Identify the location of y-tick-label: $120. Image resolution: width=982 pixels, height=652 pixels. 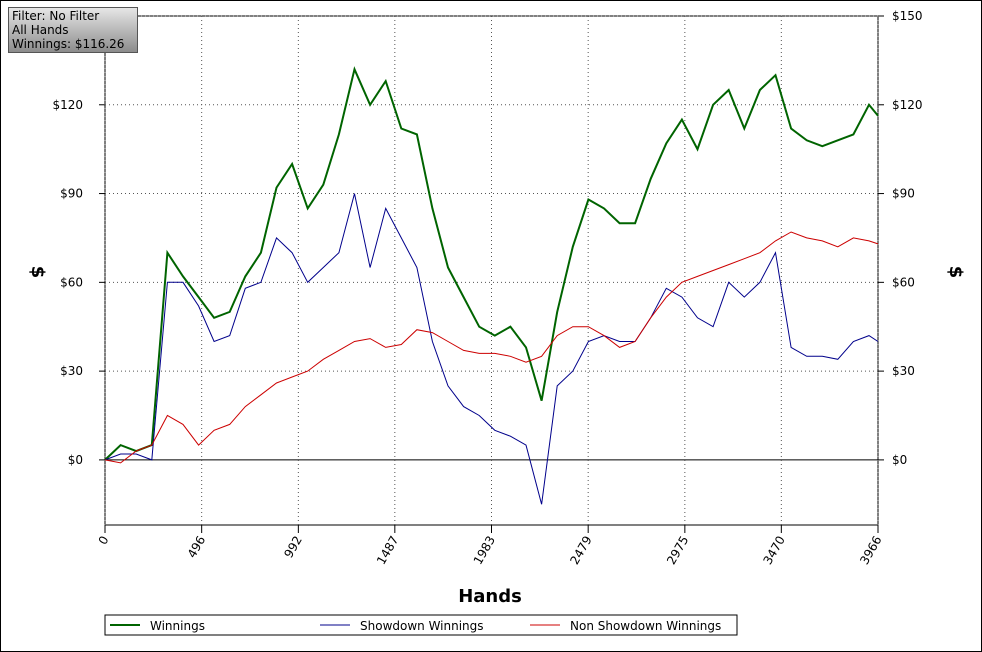
(67, 105).